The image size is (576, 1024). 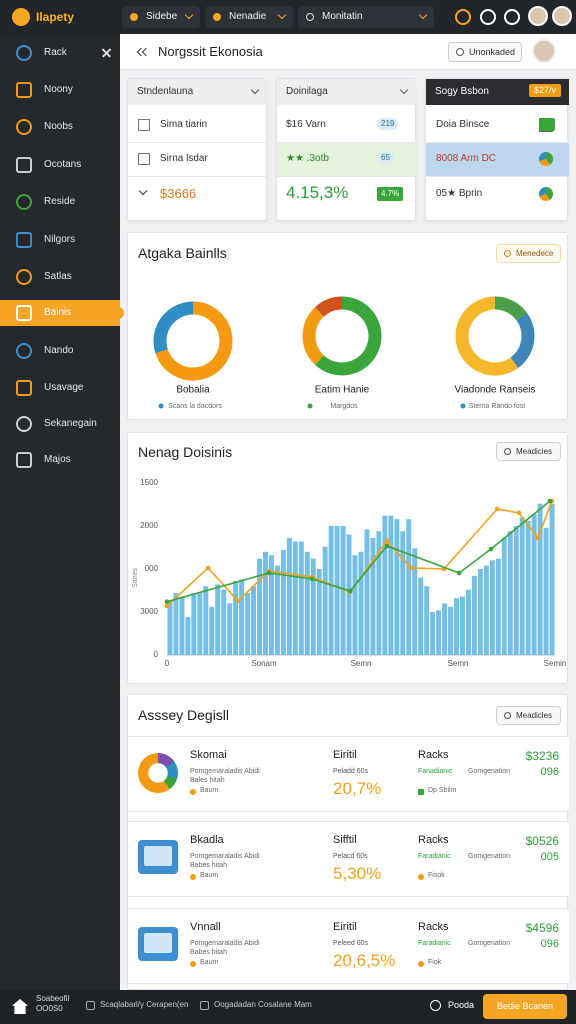 I want to click on footer-link: Scaqlabarl/y Cerapen(en, so click(x=144, y=1004).